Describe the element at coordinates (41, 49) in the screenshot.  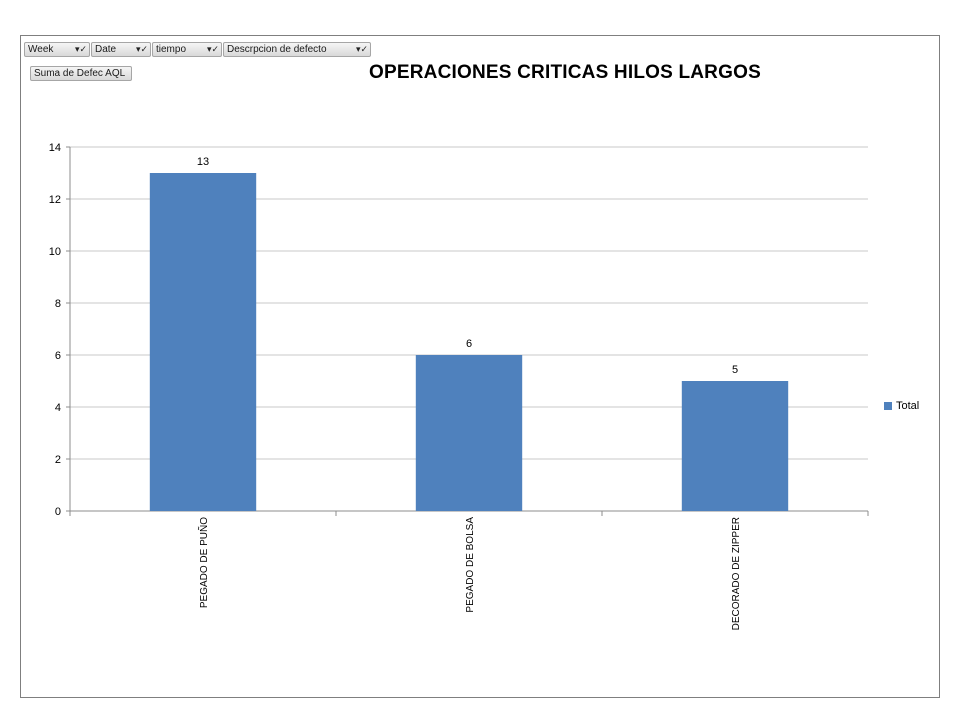
I see `filter-week-label: Week` at that location.